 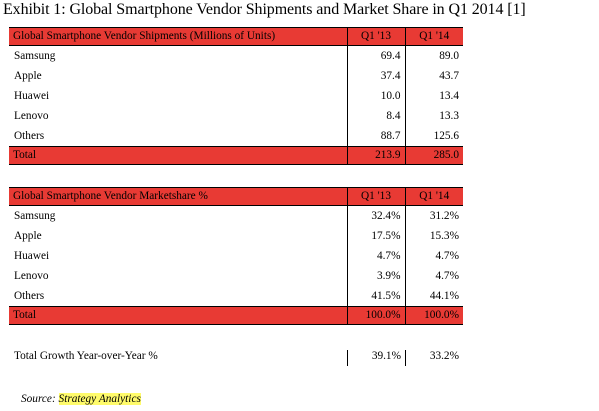 What do you see at coordinates (236, 276) in the screenshot?
I see `table-row: Lenovo 3.9% 4.7%` at bounding box center [236, 276].